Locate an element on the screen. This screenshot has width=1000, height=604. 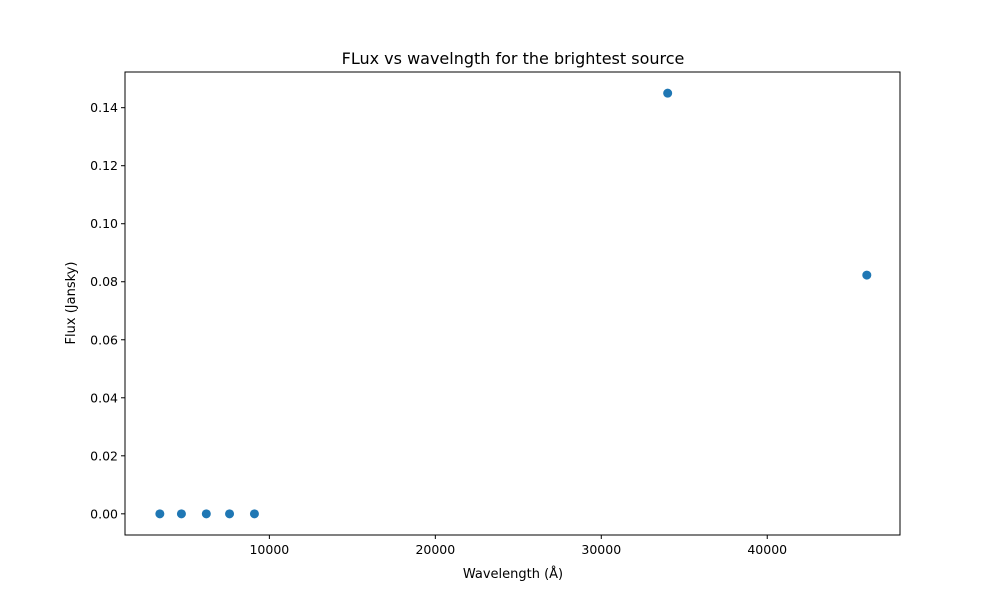
y-tick-label: 0.10 is located at coordinates (104, 223).